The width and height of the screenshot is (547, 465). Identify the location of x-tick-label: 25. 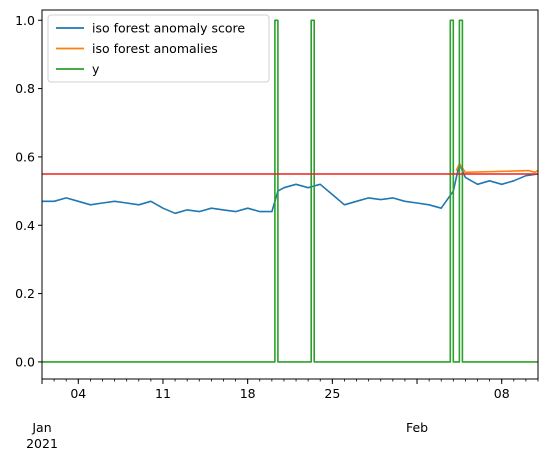
(332, 393).